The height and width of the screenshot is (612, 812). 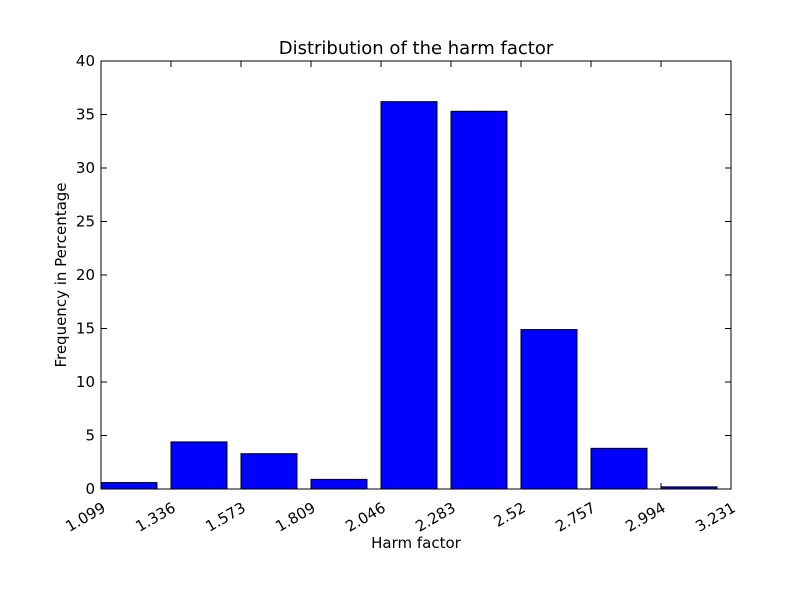 What do you see at coordinates (416, 48) in the screenshot?
I see `chart-title: Distribution of the harm factor` at bounding box center [416, 48].